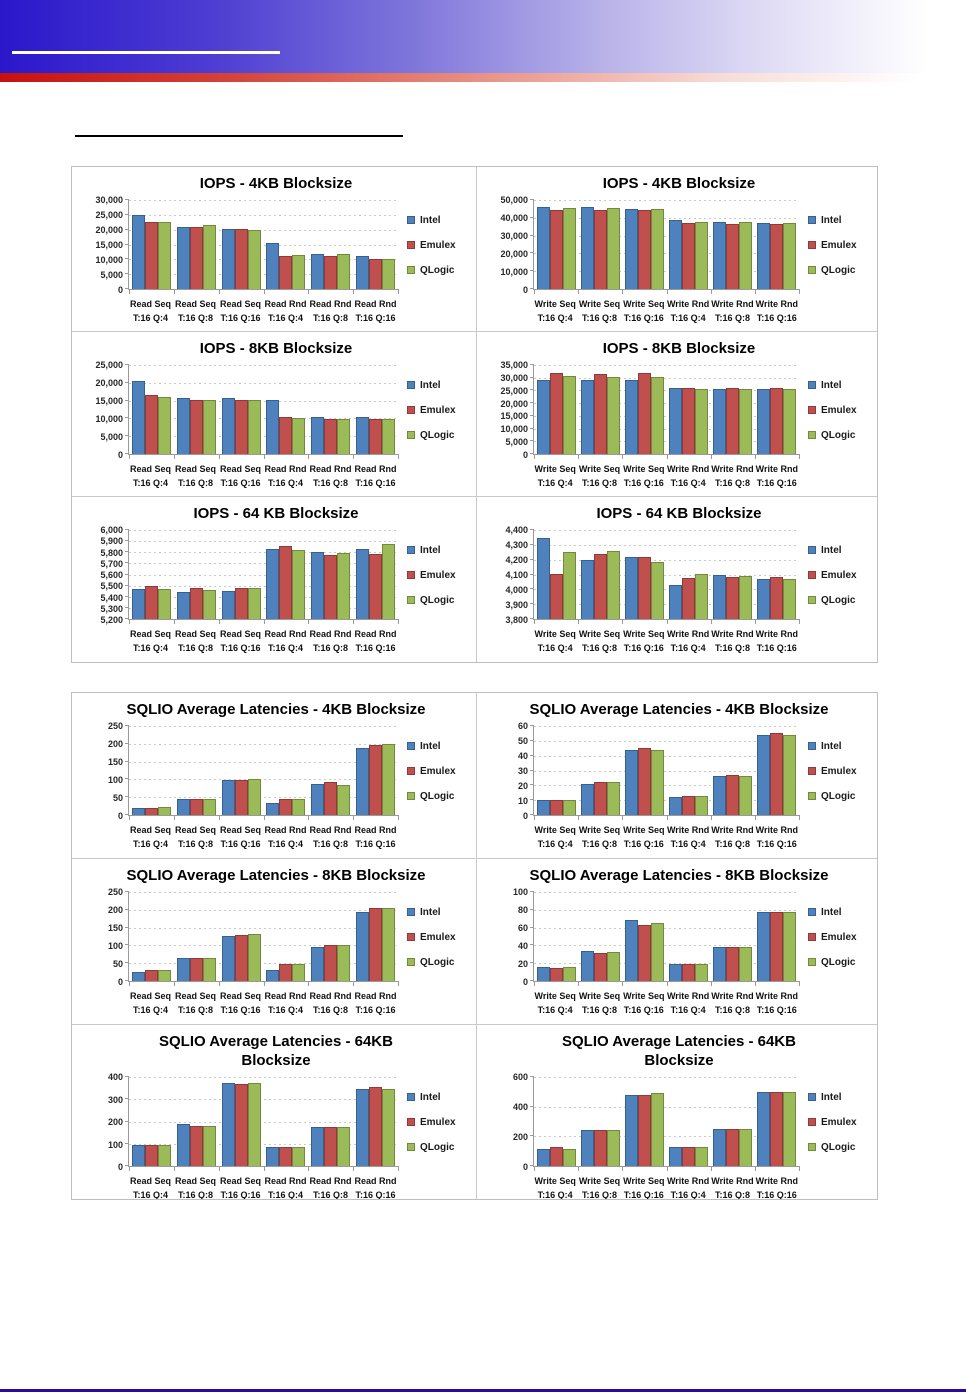  What do you see at coordinates (840, 962) in the screenshot?
I see `legend-item: QLogic` at bounding box center [840, 962].